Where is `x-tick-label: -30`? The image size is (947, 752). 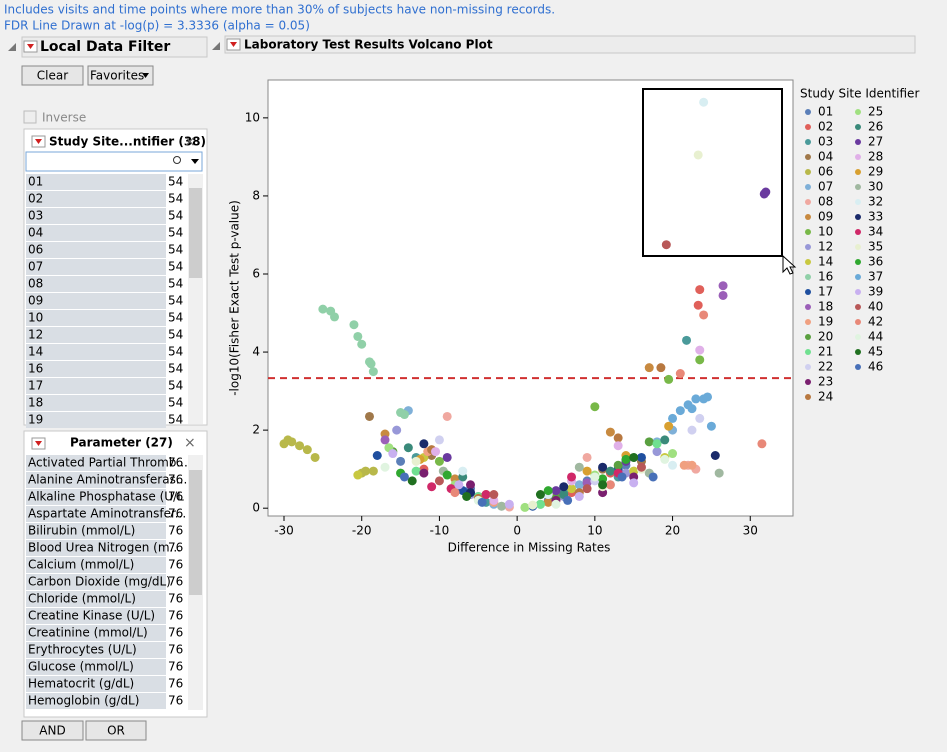
x-tick-label: -30 is located at coordinates (284, 531).